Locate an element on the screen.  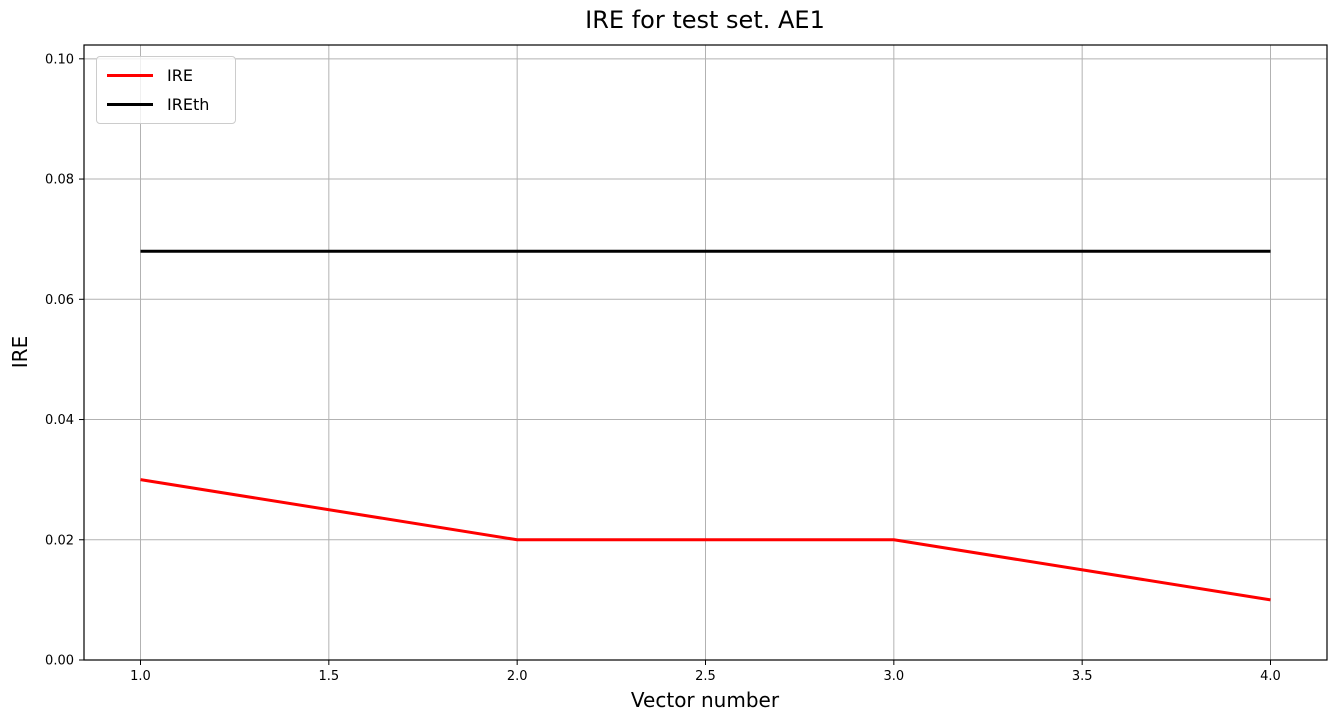
y-tick-label: 0.08 is located at coordinates (59, 180).